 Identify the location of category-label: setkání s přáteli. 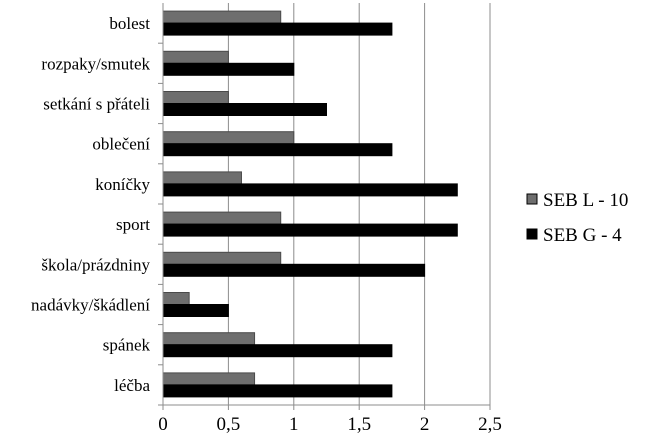
(96, 104).